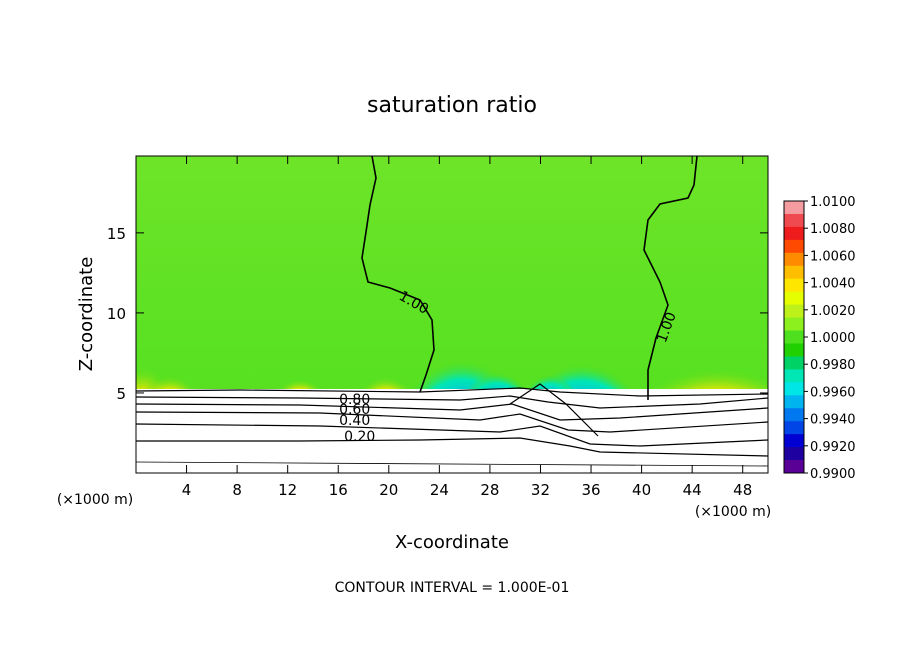  Describe the element at coordinates (354, 410) in the screenshot. I see `contour-label-3: 0.60` at that location.